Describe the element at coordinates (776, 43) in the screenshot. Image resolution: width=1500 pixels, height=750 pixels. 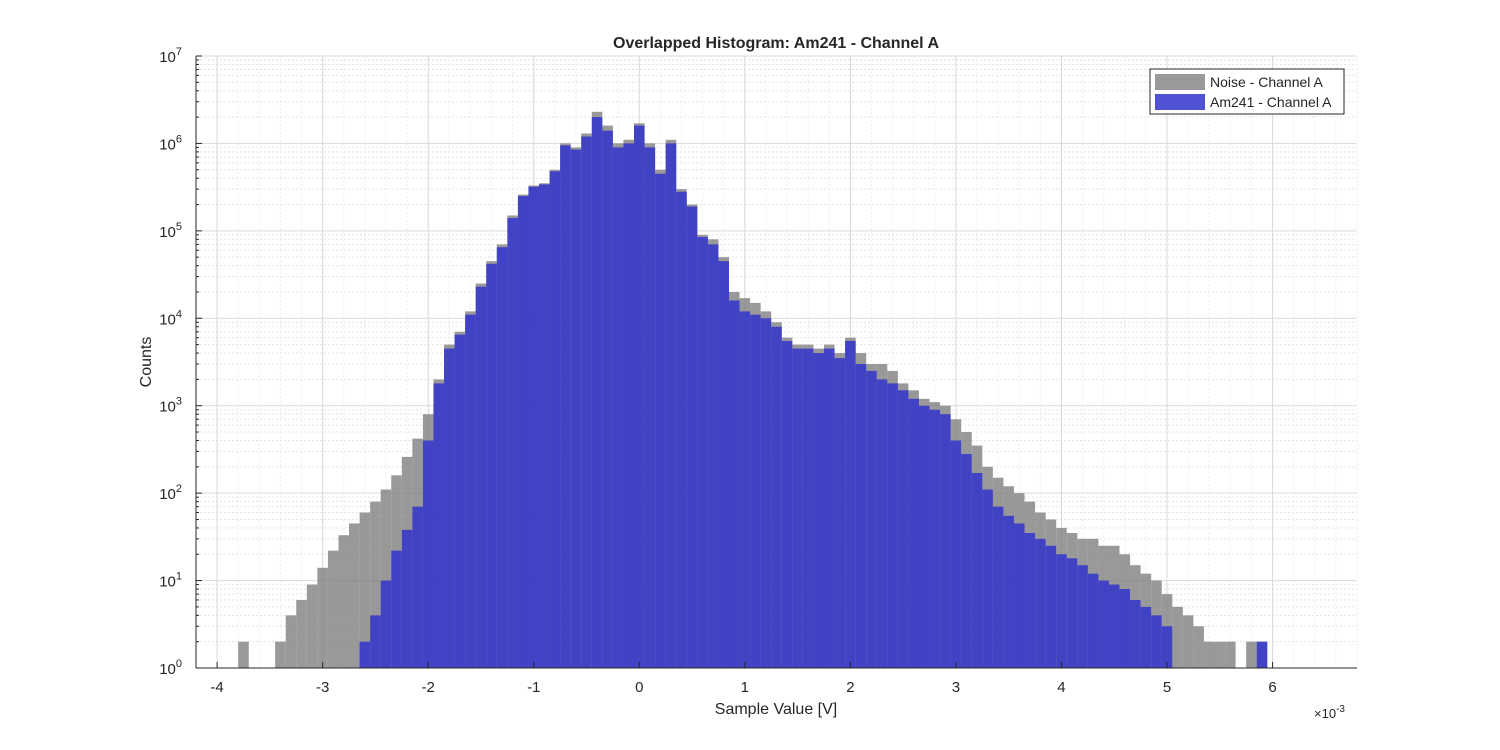
I see `chart-title: Overlapped Histogram: Am241 - Channel A` at that location.